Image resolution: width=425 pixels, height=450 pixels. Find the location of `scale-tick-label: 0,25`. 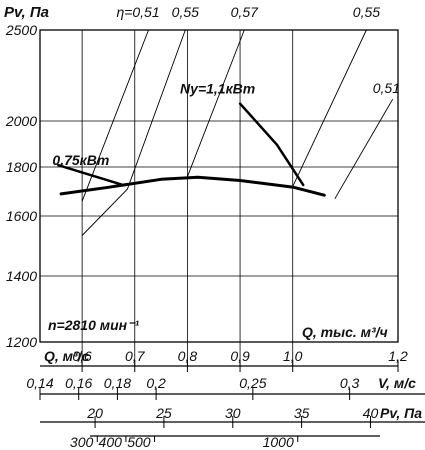

scale-tick-label: 0,25 is located at coordinates (252, 383).